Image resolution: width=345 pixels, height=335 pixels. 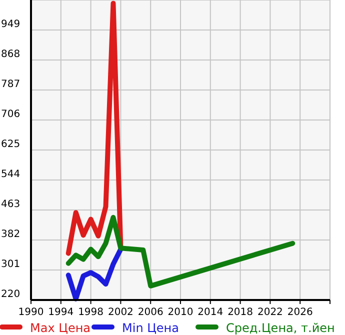 I want to click on x-tick-label: 2002, so click(x=121, y=312).